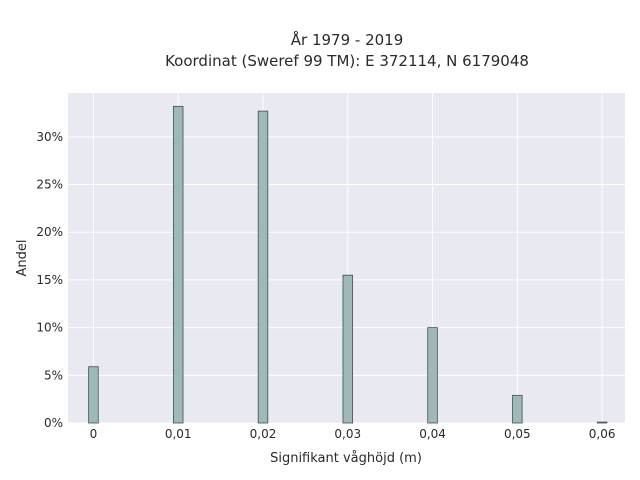 The width and height of the screenshot is (640, 480). Describe the element at coordinates (432, 434) in the screenshot. I see `x-tick-label: 0,04` at that location.